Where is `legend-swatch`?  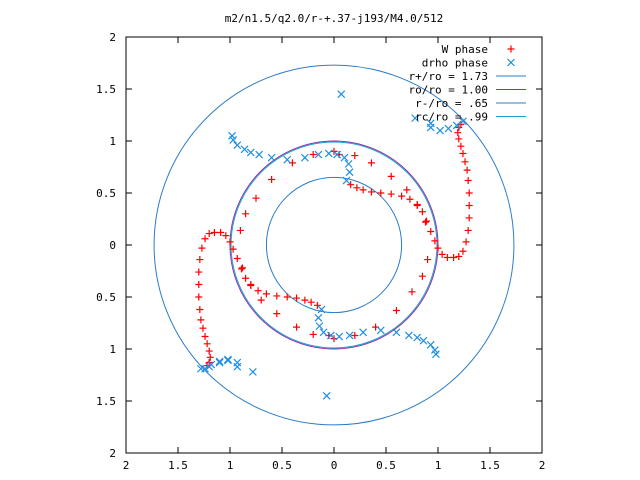 legend-swatch is located at coordinates (511, 62).